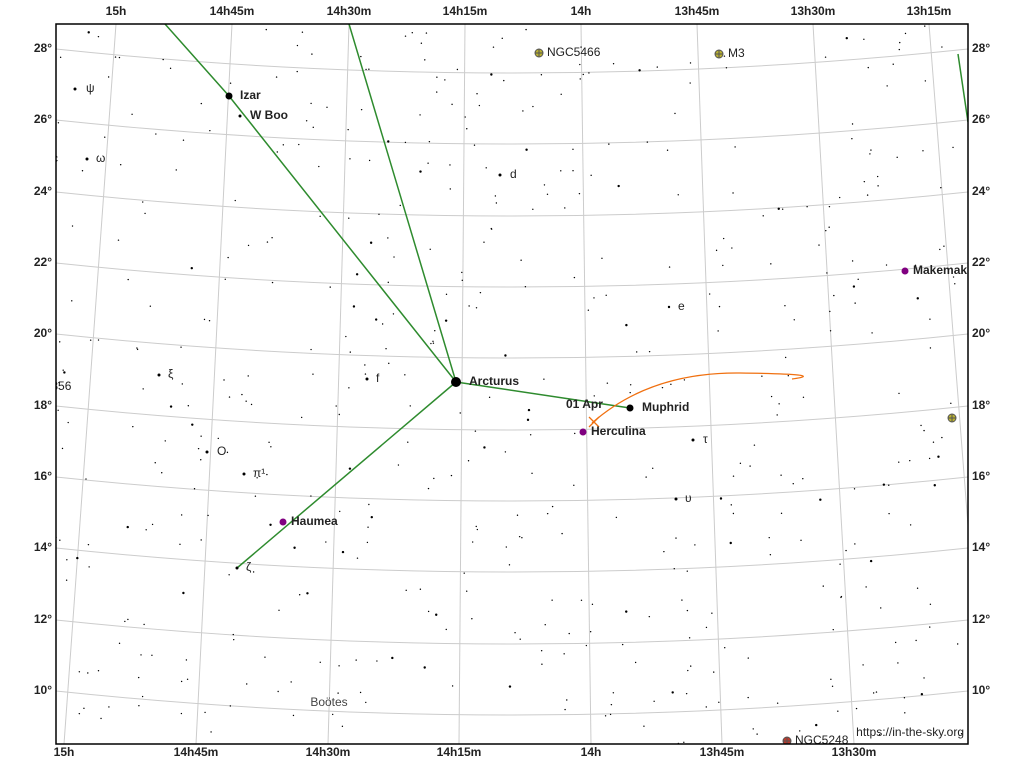  I want to click on credit: https://in-the-sky.org, so click(910, 732).